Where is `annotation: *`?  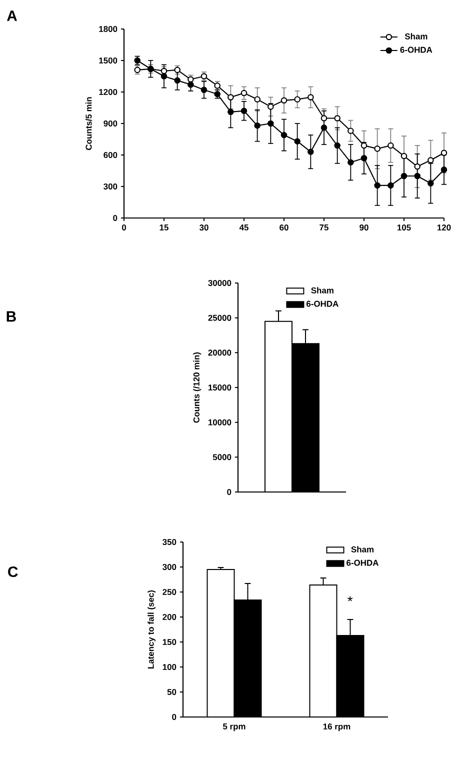
annotation: * is located at coordinates (350, 599).